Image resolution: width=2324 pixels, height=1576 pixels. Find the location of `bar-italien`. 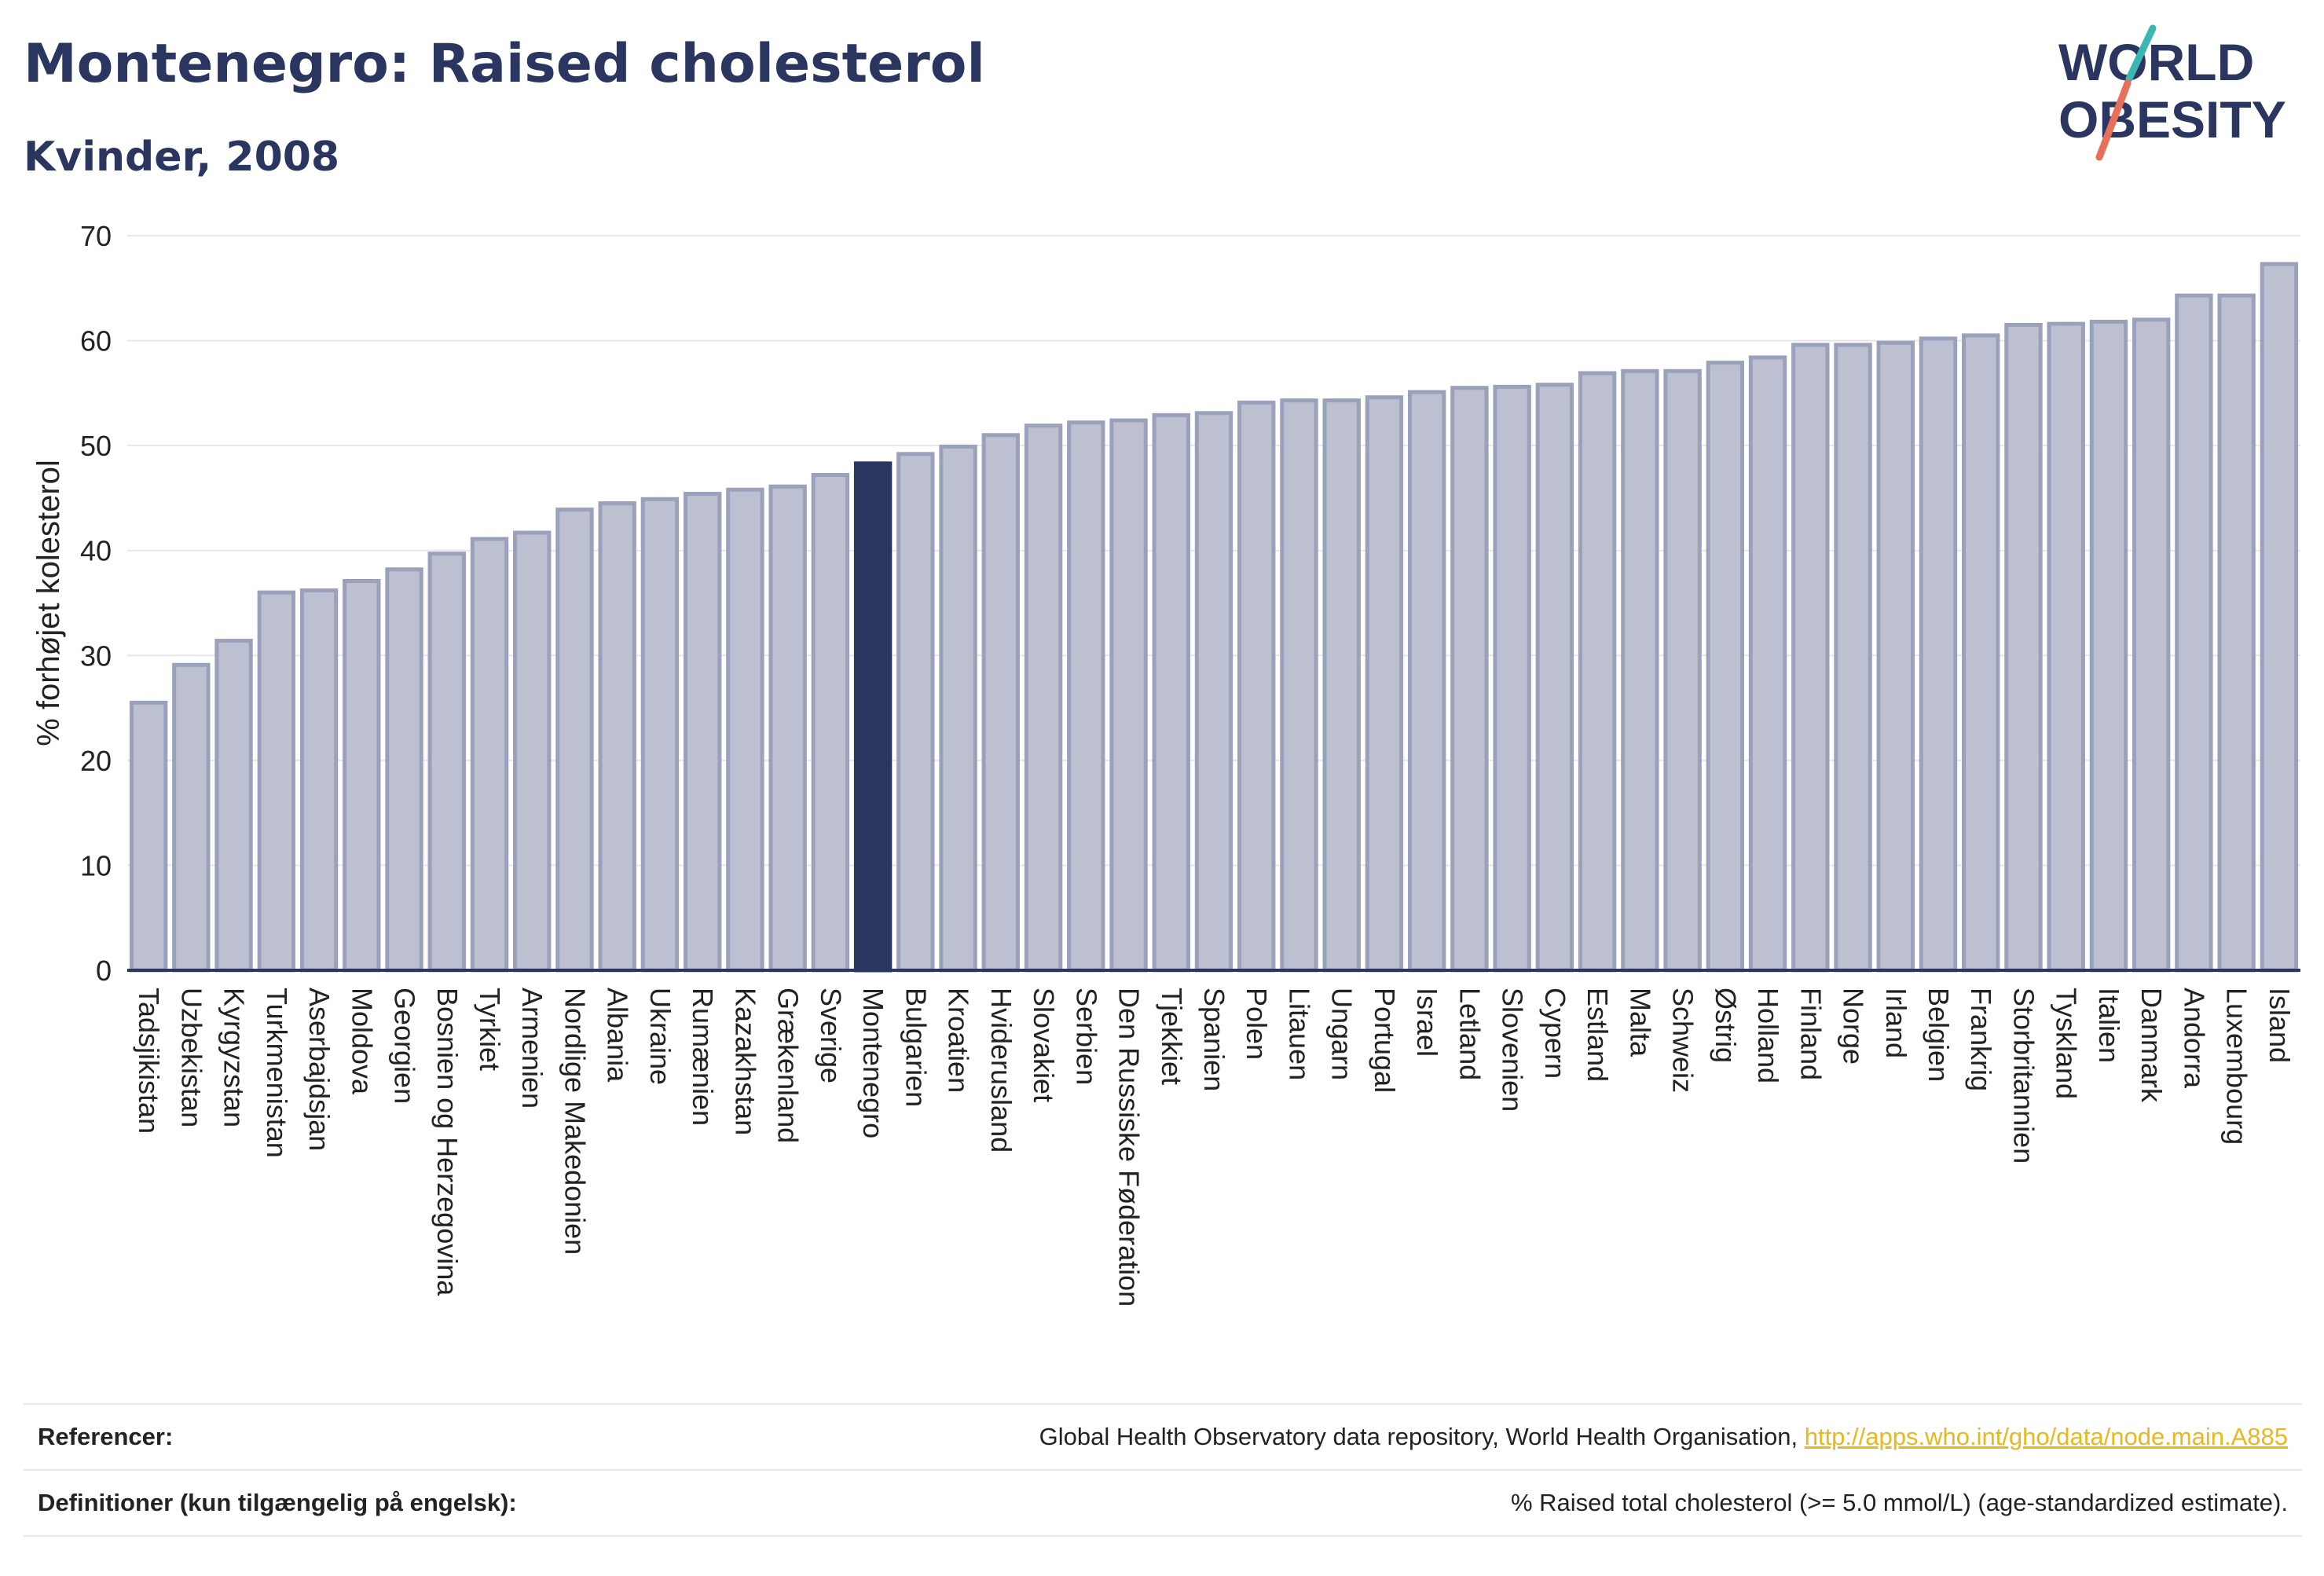

bar-italien is located at coordinates (2108, 646).